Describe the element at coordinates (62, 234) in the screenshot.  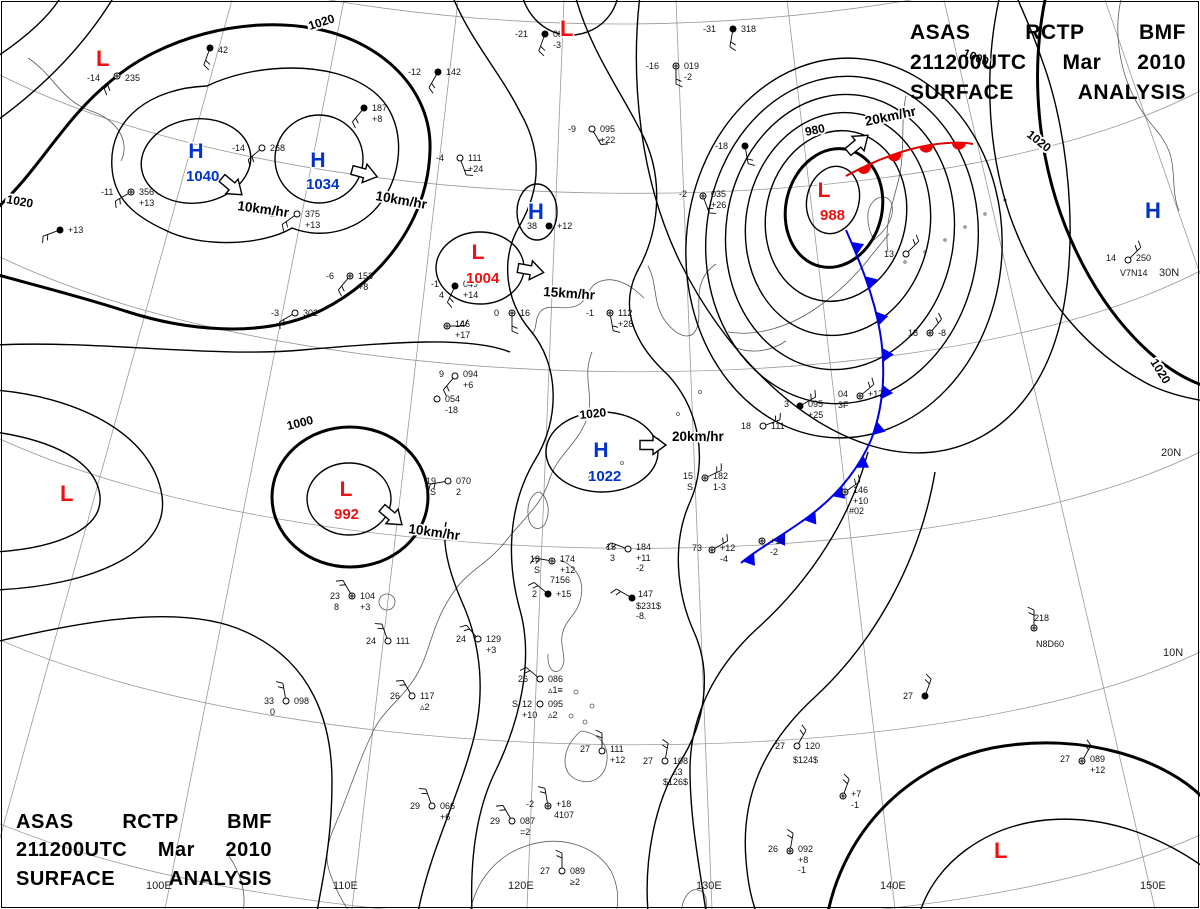
I see `station-plot: +13` at that location.